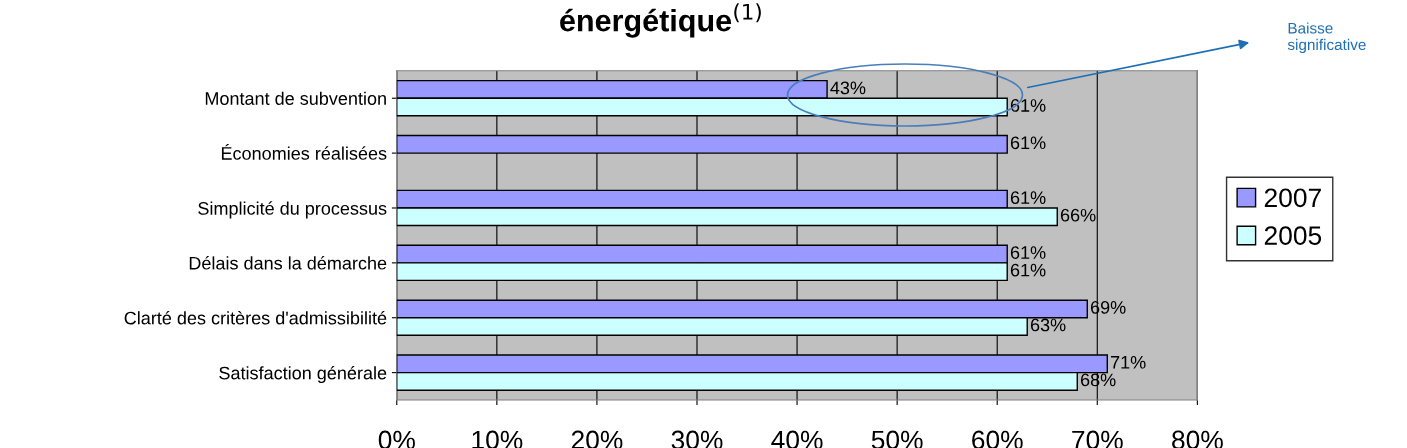 The height and width of the screenshot is (448, 1407). What do you see at coordinates (303, 374) in the screenshot?
I see `y-tick-label: Satisfaction générale` at bounding box center [303, 374].